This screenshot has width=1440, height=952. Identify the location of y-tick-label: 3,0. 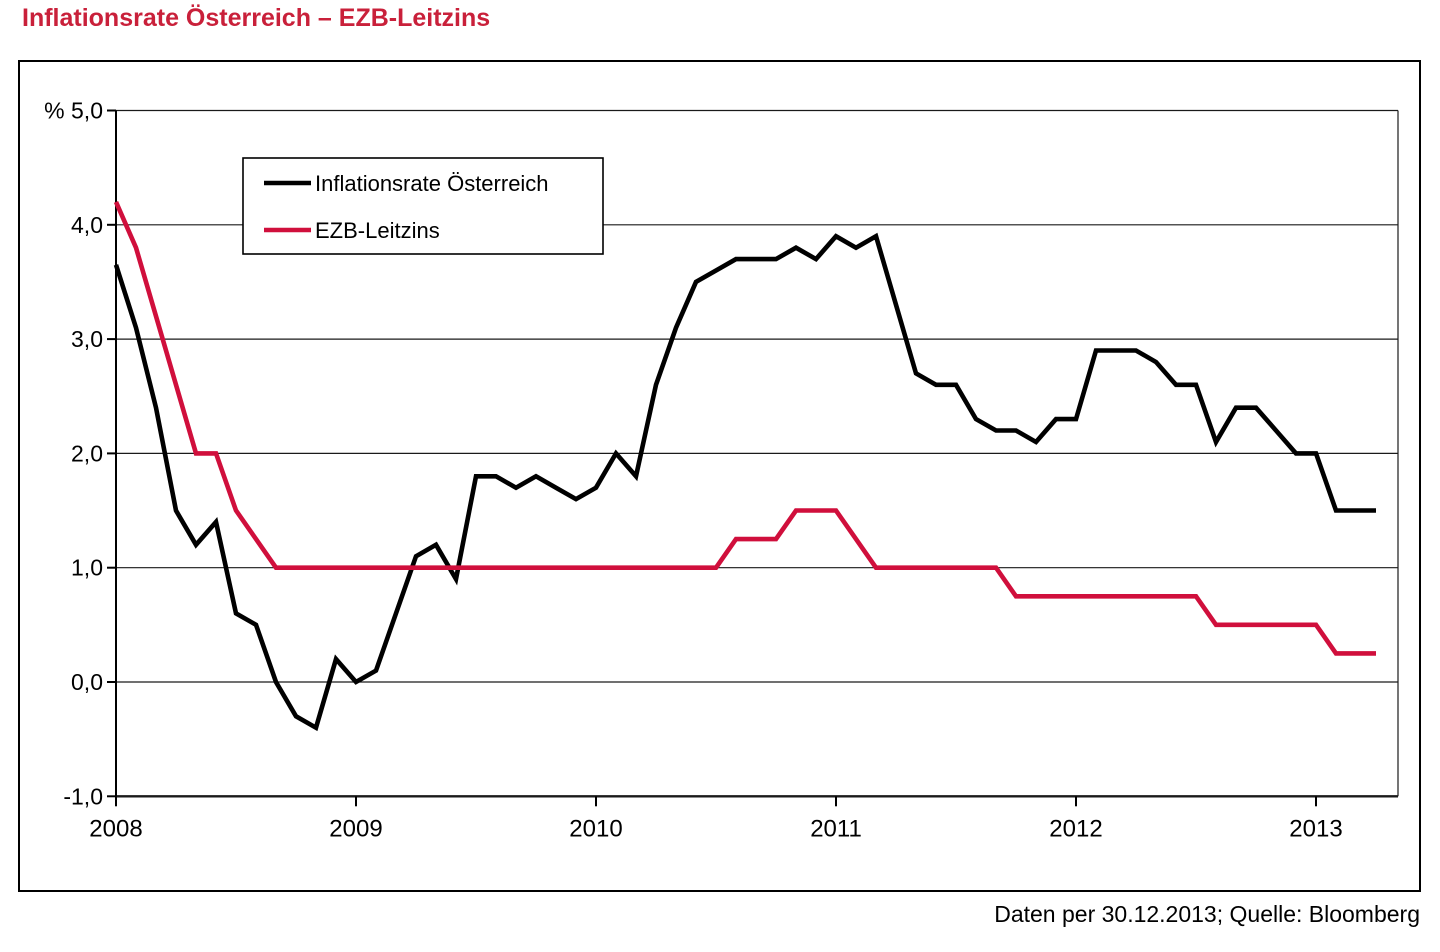
(87, 339).